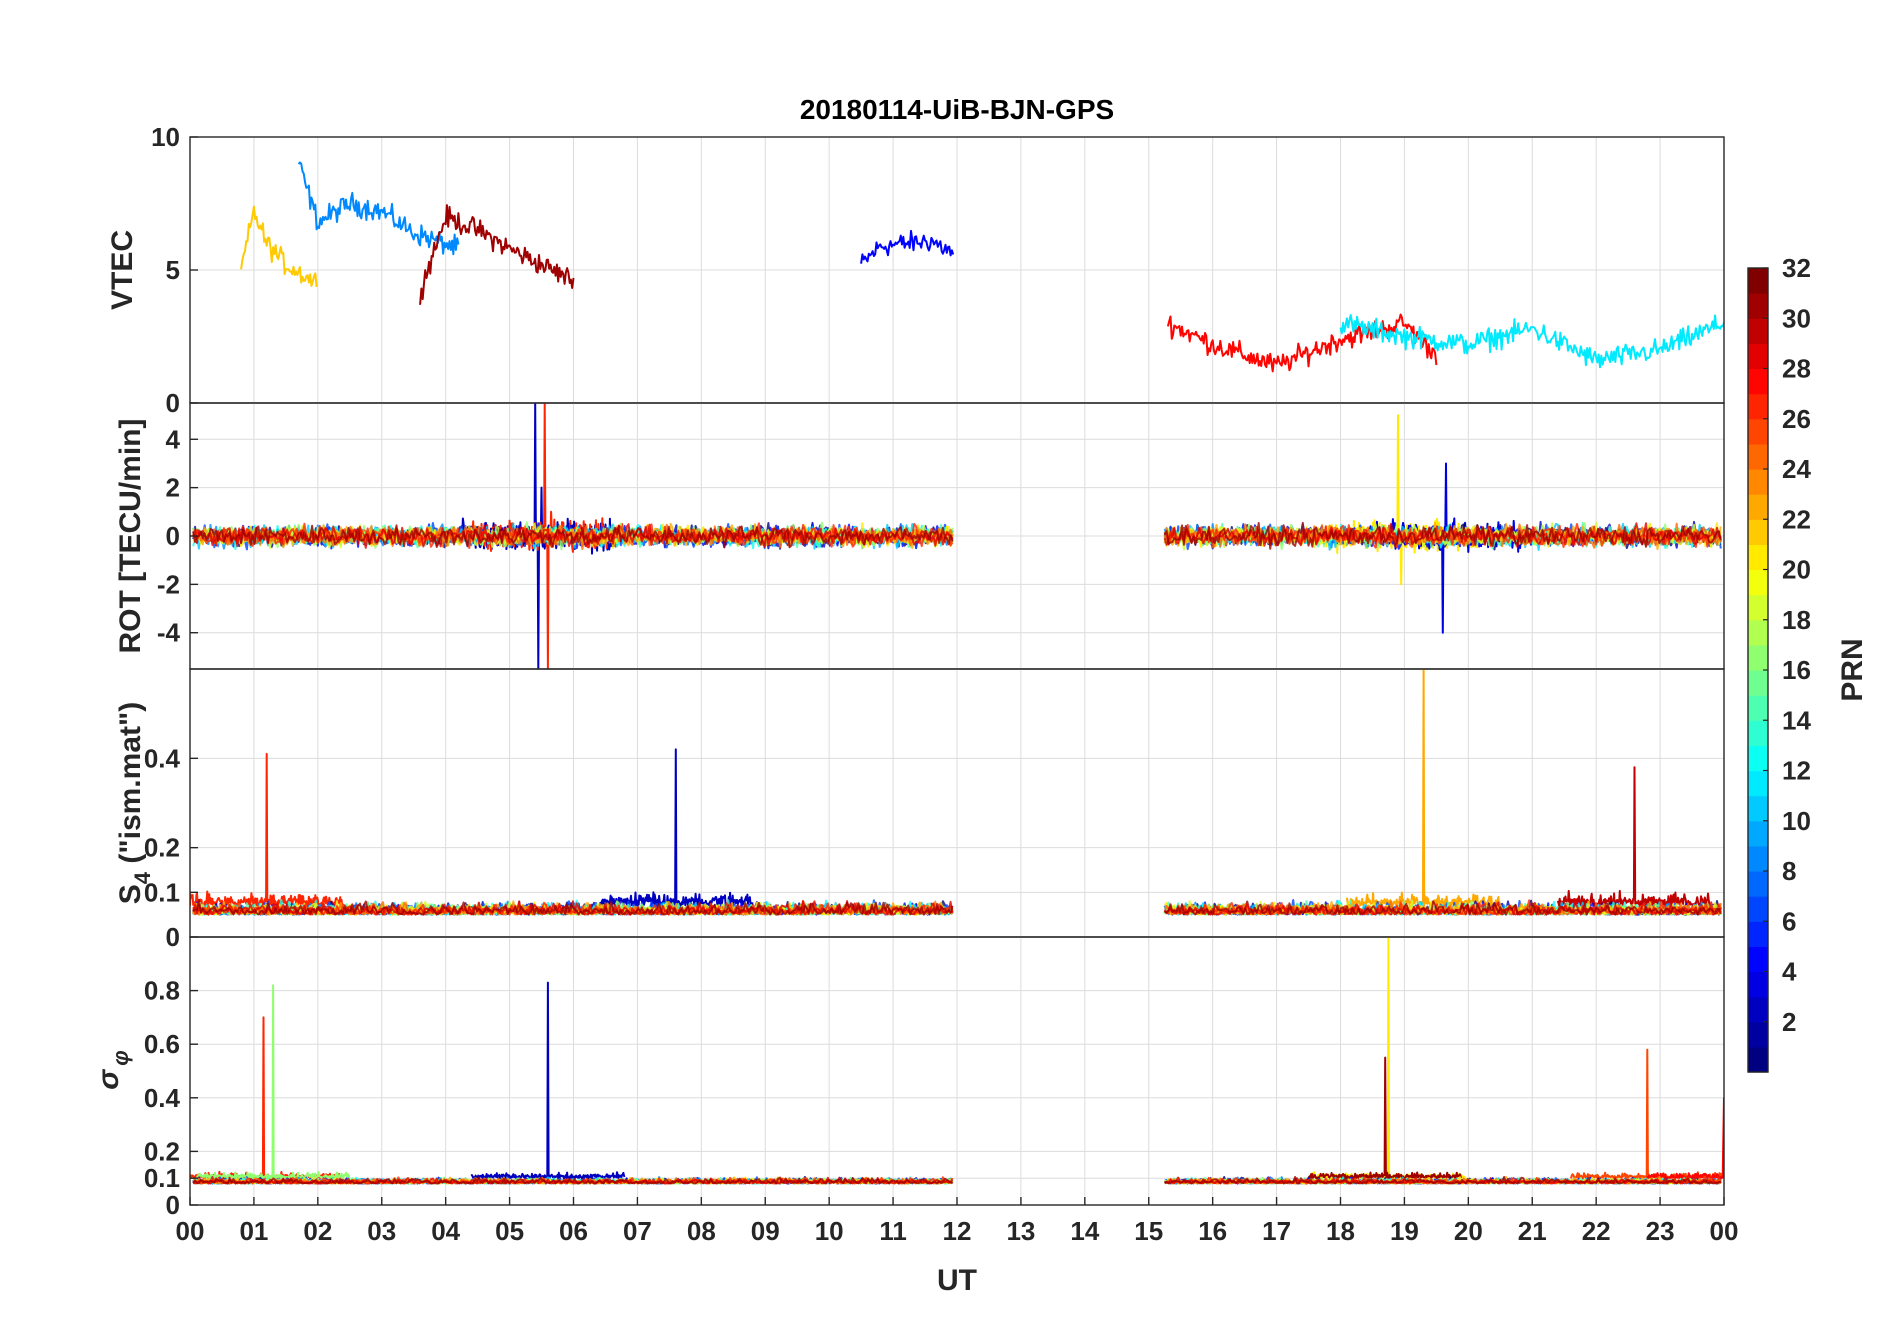 This screenshot has width=1902, height=1330. I want to click on x-tick-label: 20, so click(1468, 1231).